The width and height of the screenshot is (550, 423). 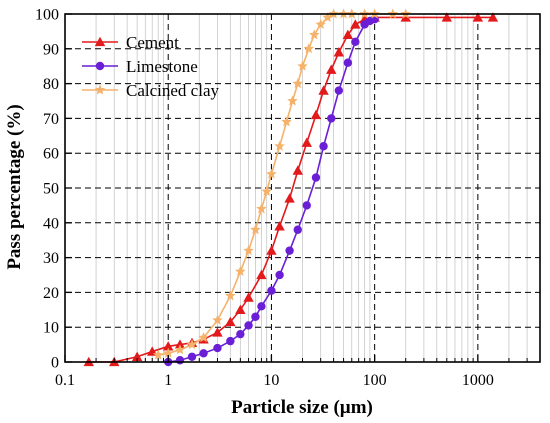 What do you see at coordinates (302, 407) in the screenshot?
I see `x-axis-title: Particle size (µm)` at bounding box center [302, 407].